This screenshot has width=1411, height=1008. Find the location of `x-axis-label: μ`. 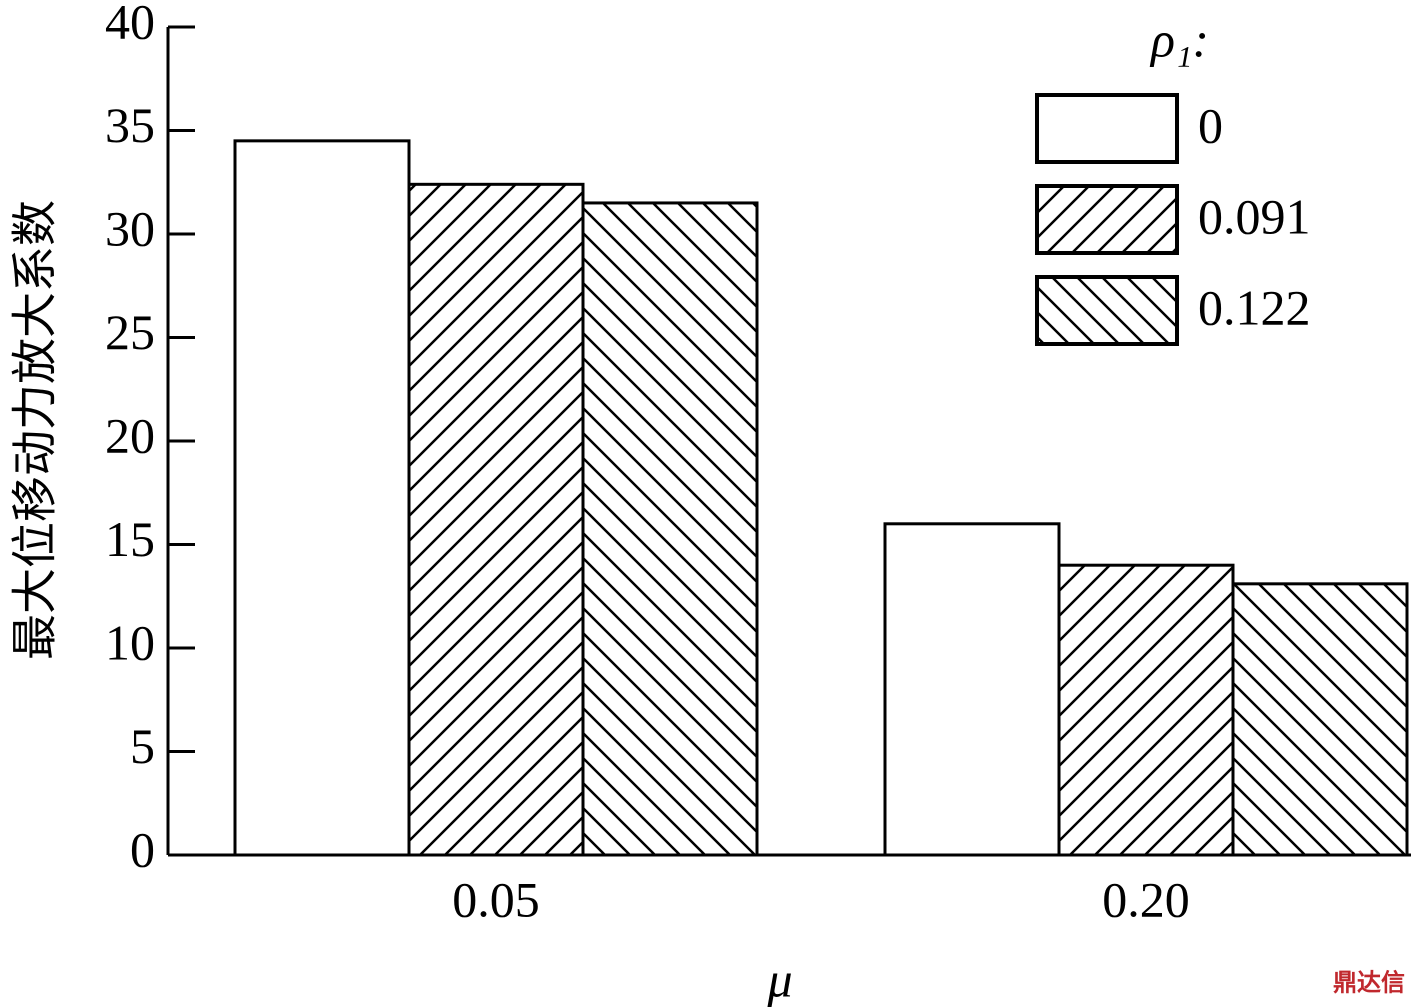

x-axis-label: μ is located at coordinates (779, 979).